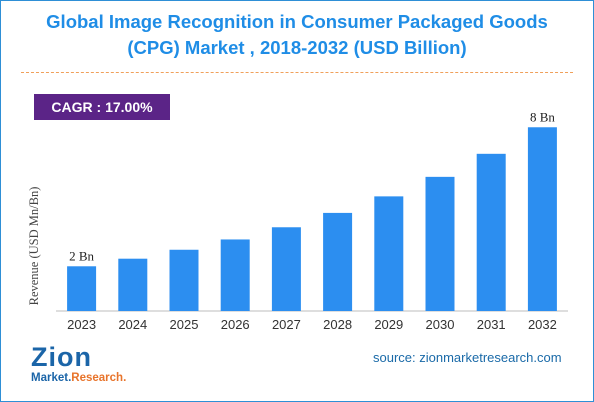  What do you see at coordinates (235, 275) in the screenshot?
I see `bar-2026` at bounding box center [235, 275].